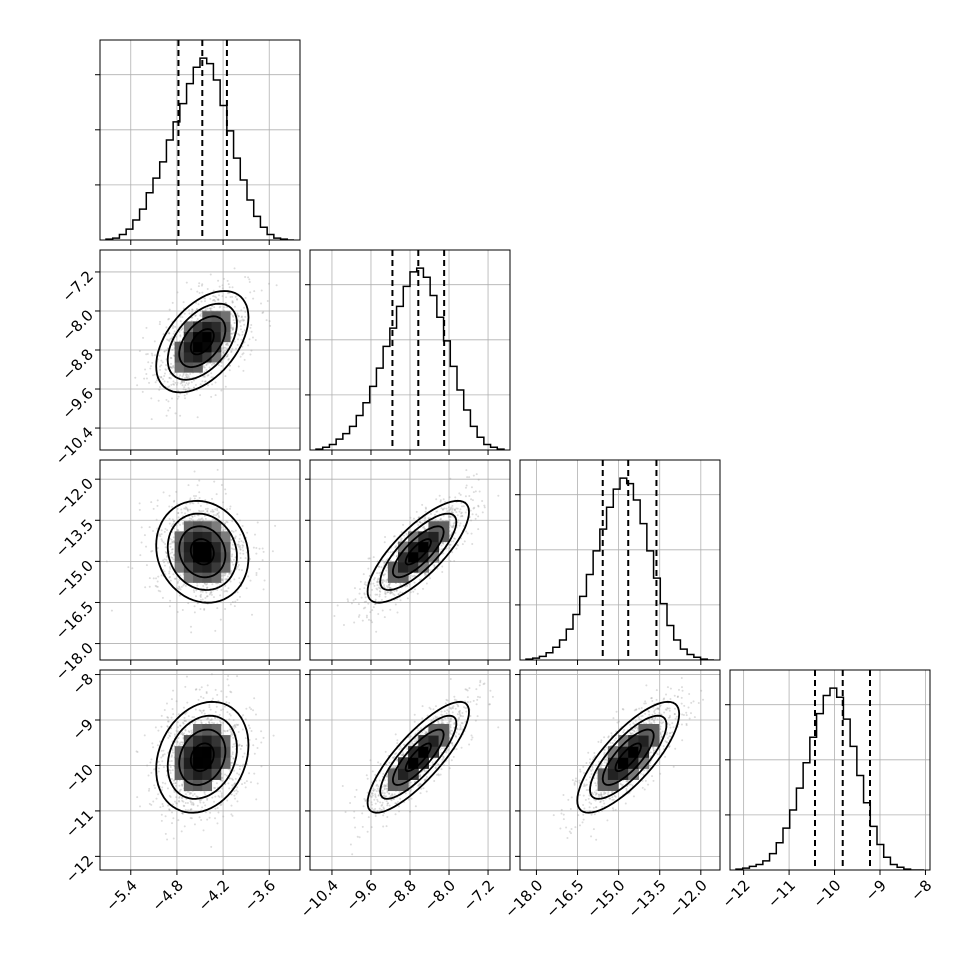 The image size is (970, 970). What do you see at coordinates (200, 140) in the screenshot?
I see `panel-frame` at bounding box center [200, 140].